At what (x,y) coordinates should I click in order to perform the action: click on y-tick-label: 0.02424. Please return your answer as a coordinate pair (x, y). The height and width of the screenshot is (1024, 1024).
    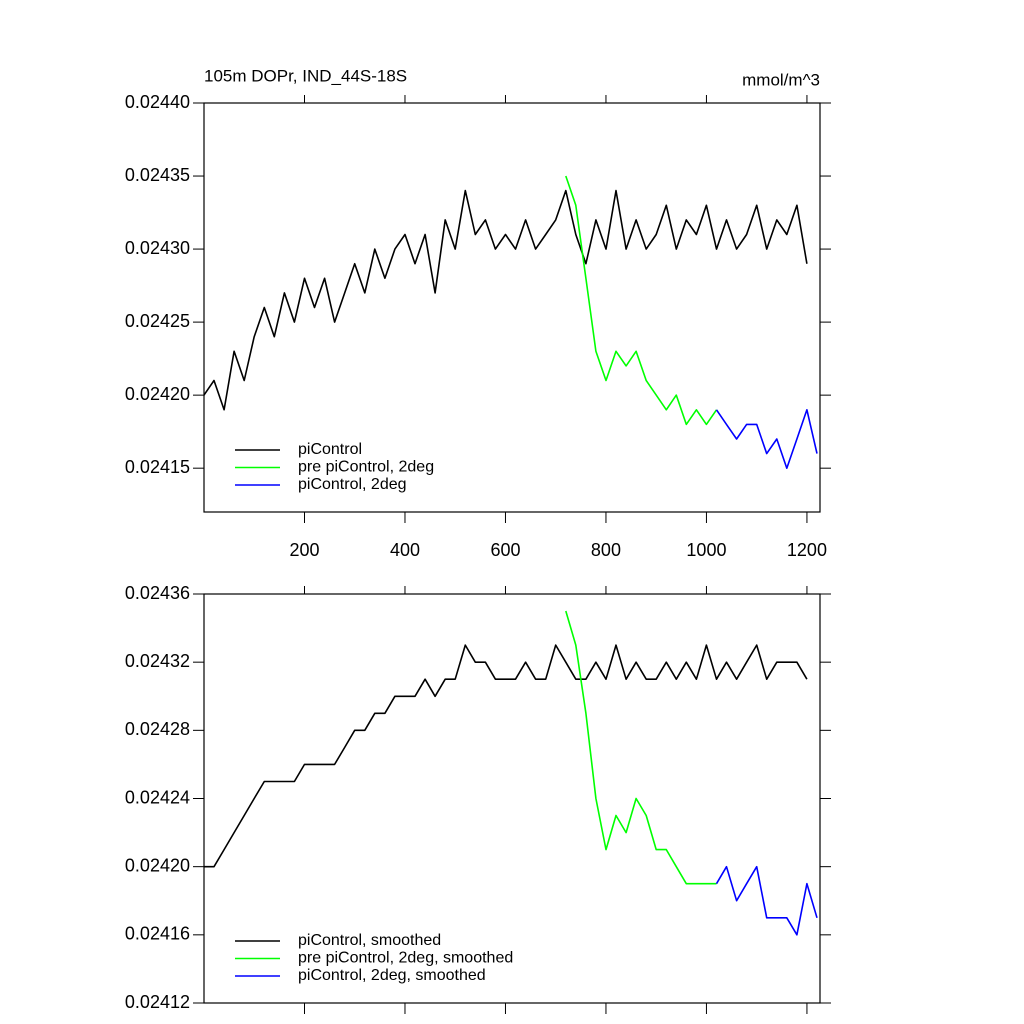
    Looking at the image, I should click on (157, 797).